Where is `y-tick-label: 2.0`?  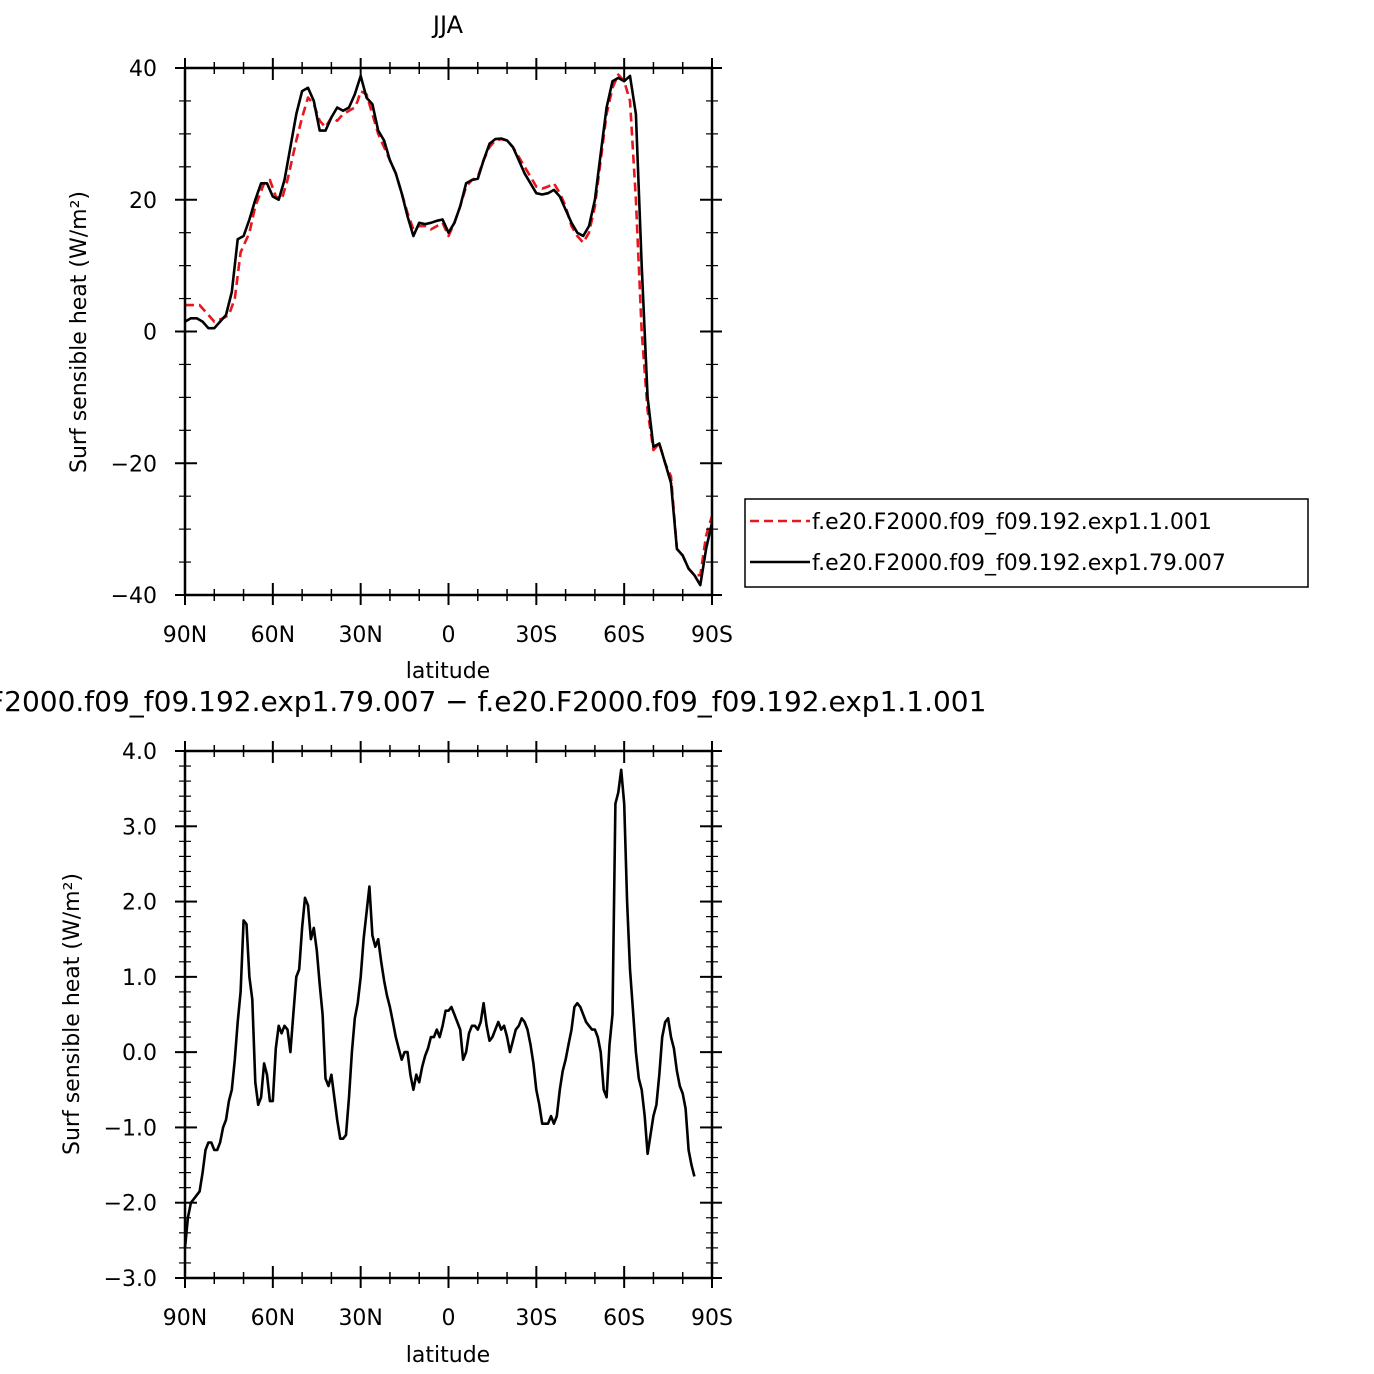
y-tick-label: 2.0 is located at coordinates (139, 903).